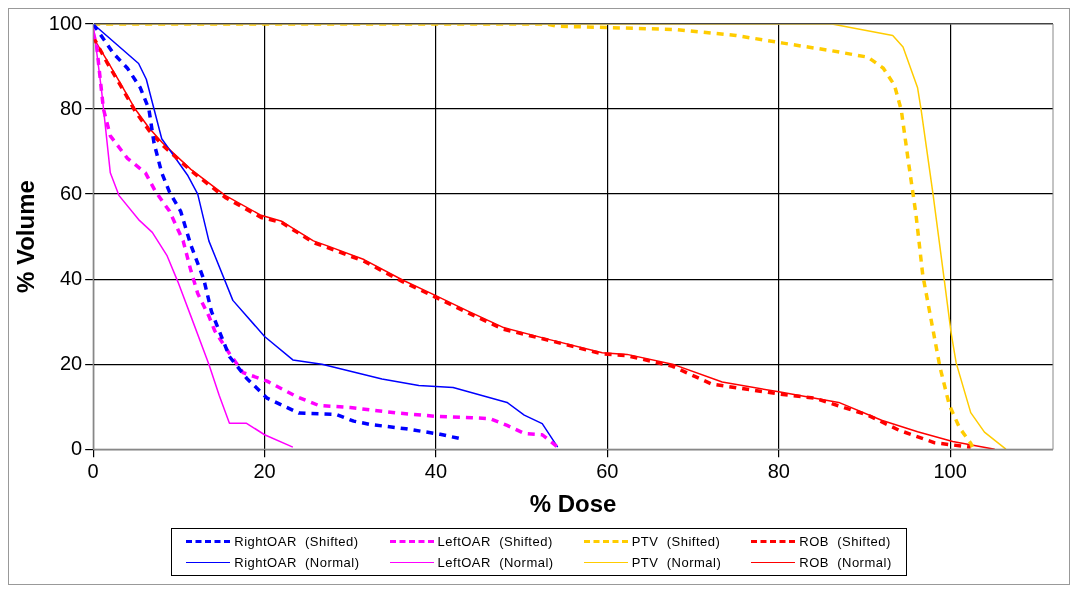 The width and height of the screenshot is (1078, 600). I want to click on legend-label: RightOAR (Shifted), so click(296, 541).